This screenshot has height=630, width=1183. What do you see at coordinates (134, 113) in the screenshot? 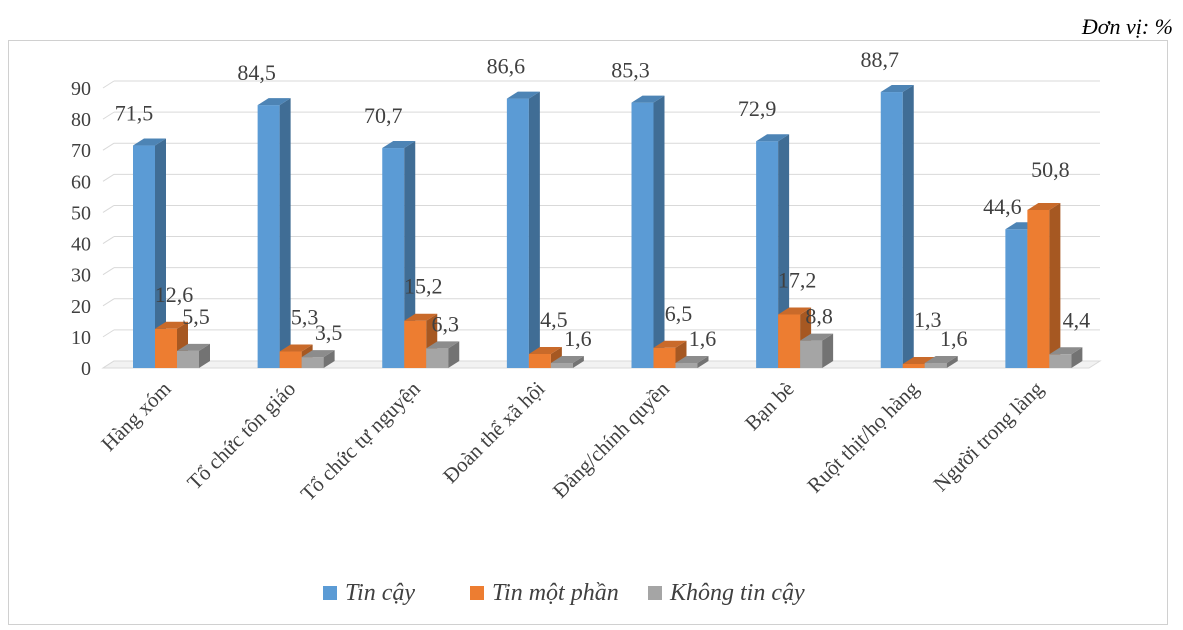
I see `data-label: 71,5` at bounding box center [134, 113].